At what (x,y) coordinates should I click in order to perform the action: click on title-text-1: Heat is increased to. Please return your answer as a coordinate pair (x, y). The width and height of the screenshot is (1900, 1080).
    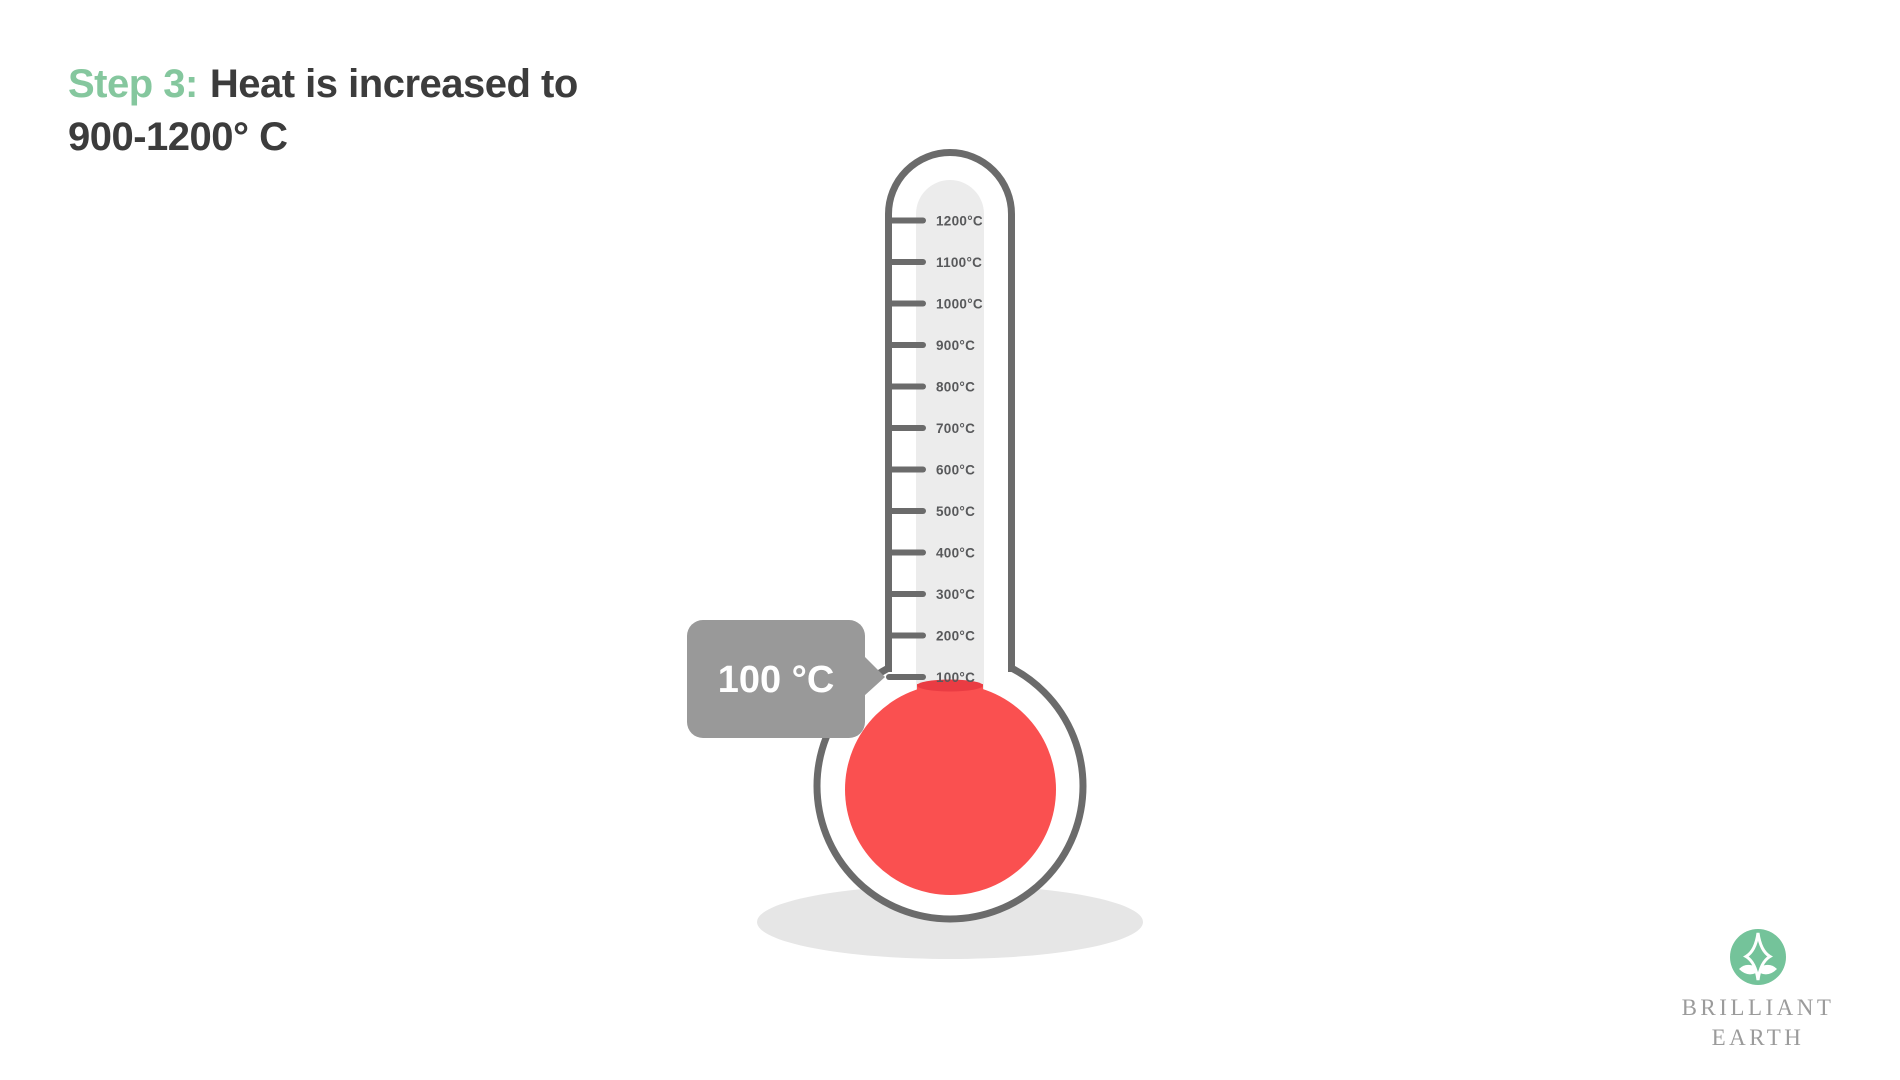
    Looking at the image, I should click on (393, 84).